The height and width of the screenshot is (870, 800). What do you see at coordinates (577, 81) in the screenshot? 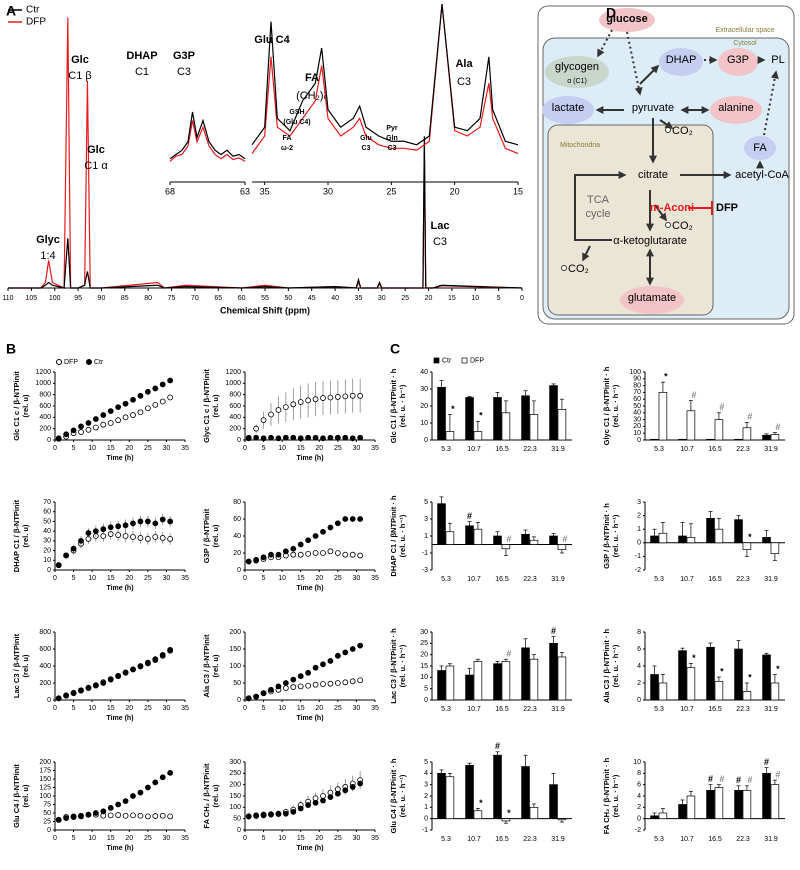
I see `node-label: α (C1)` at bounding box center [577, 81].